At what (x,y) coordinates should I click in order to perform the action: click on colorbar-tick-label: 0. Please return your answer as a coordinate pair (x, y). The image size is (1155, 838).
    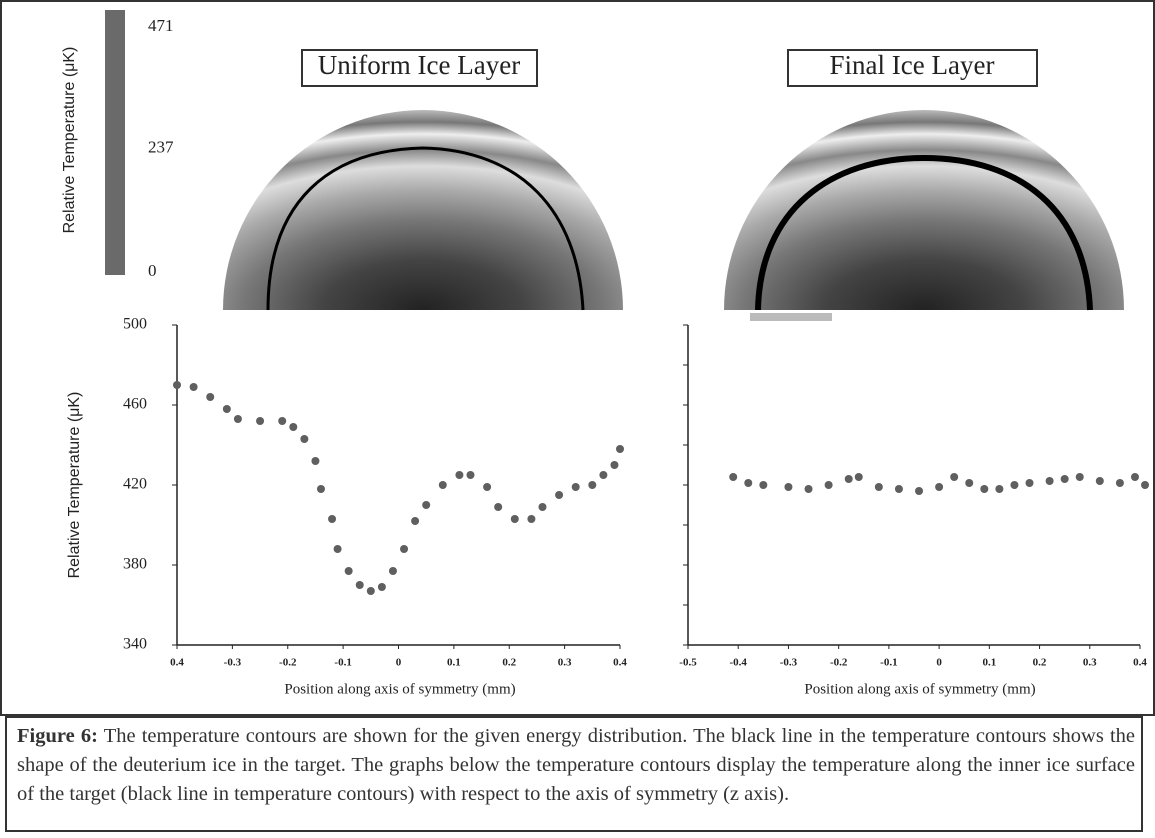
    Looking at the image, I should click on (152, 270).